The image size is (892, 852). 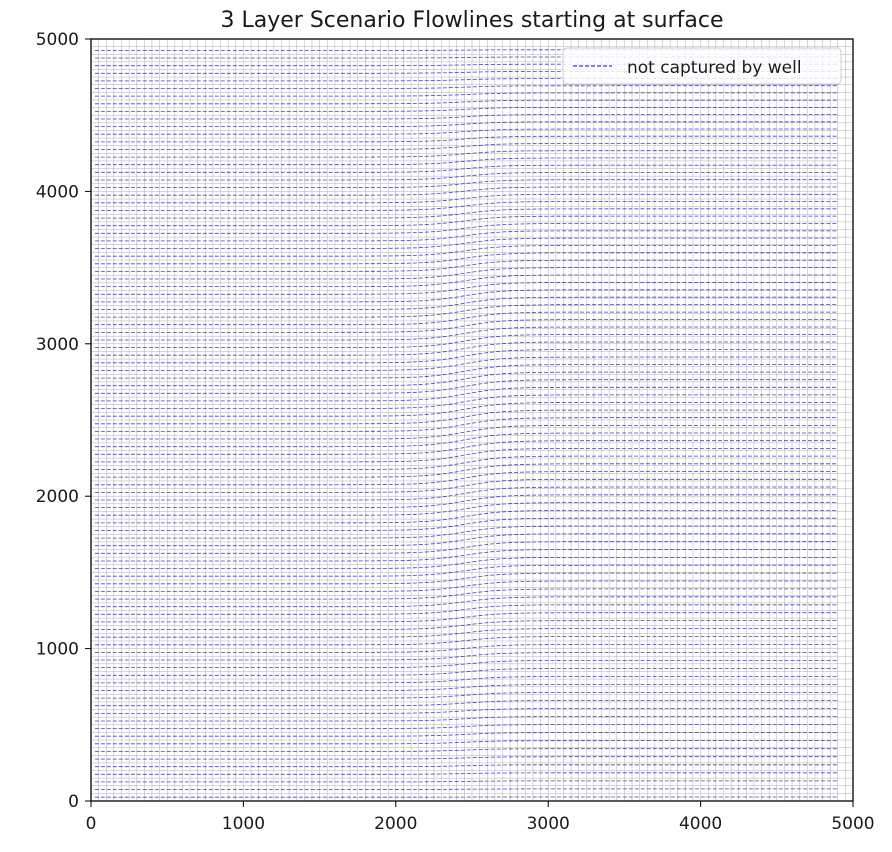 I want to click on x-tick-label: 1000, so click(x=243, y=824).